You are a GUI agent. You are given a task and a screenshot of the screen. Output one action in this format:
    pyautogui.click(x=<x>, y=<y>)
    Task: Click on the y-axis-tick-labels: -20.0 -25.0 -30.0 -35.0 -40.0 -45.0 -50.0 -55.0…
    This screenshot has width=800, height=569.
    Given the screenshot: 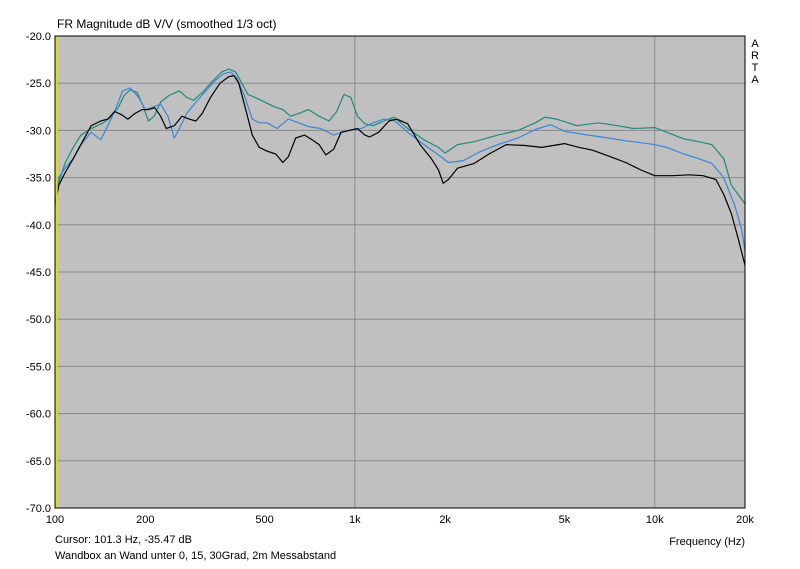 What is the action you would take?
    pyautogui.click(x=38, y=273)
    